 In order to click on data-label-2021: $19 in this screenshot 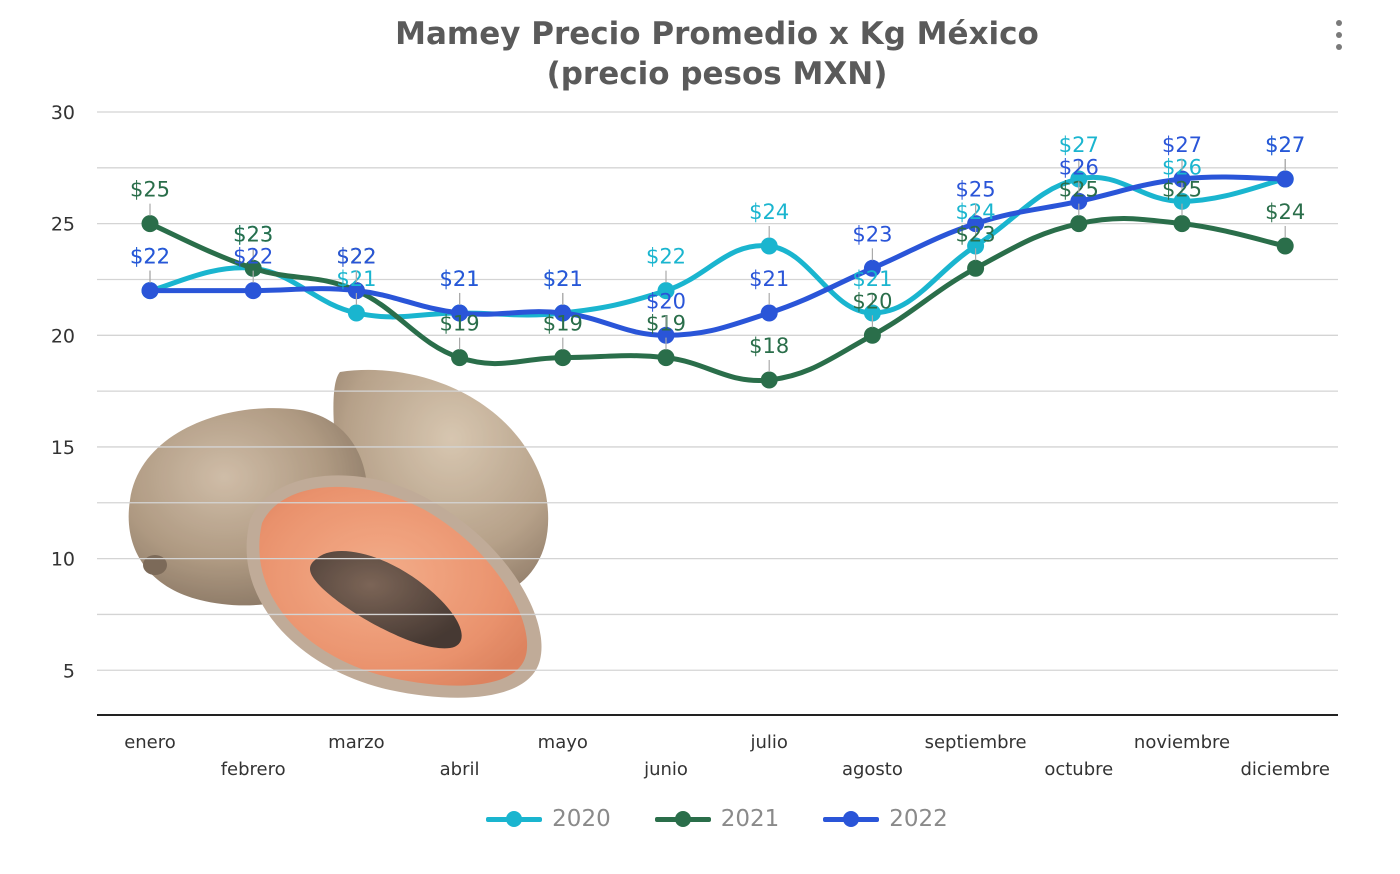, I will do `click(460, 324)`.